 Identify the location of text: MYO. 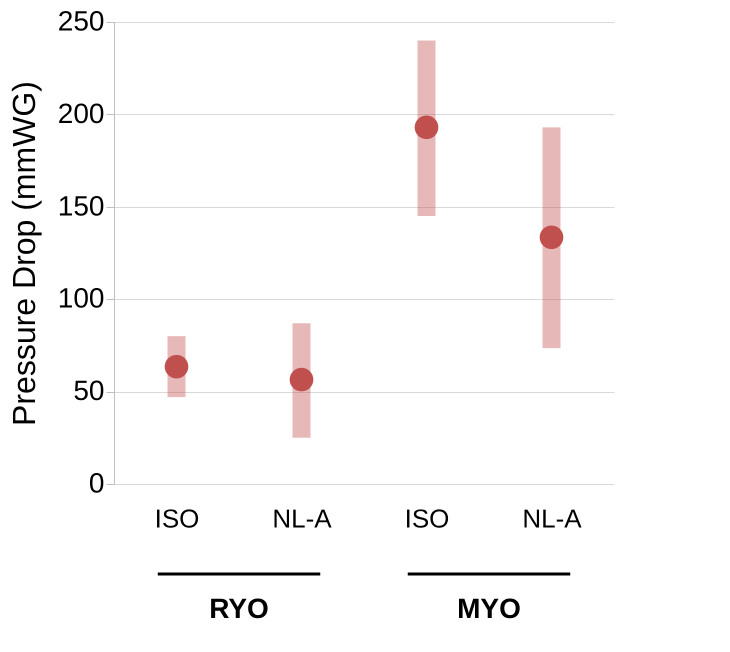
(489, 608).